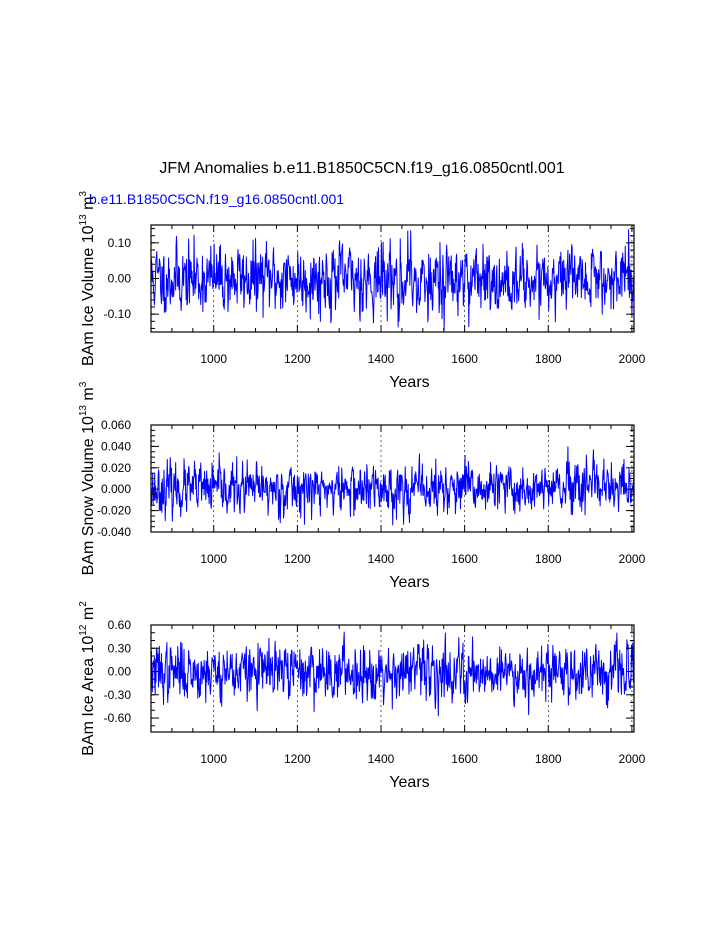 Image resolution: width=723 pixels, height=935 pixels. Describe the element at coordinates (548, 759) in the screenshot. I see `ice-area-x-tick-label: 1800` at that location.